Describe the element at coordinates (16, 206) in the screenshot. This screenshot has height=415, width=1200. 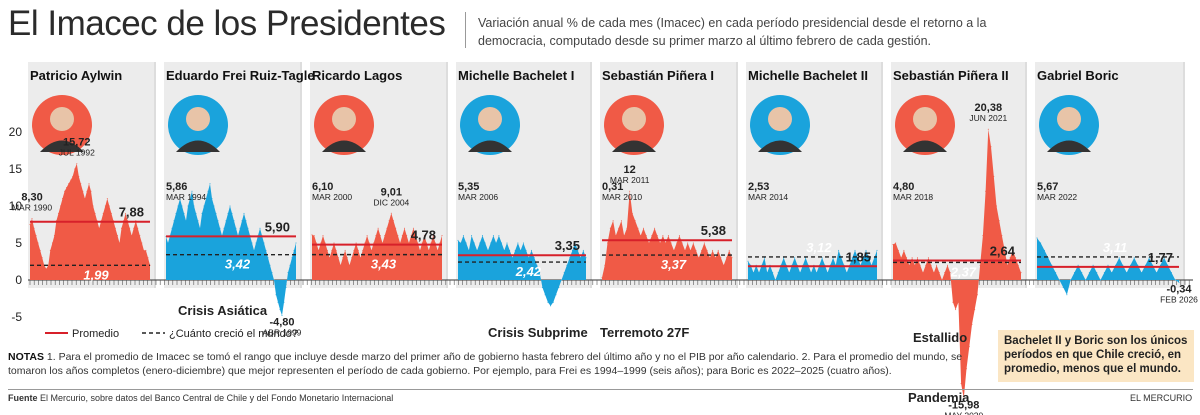
I see `y-tick-label: 10` at that location.